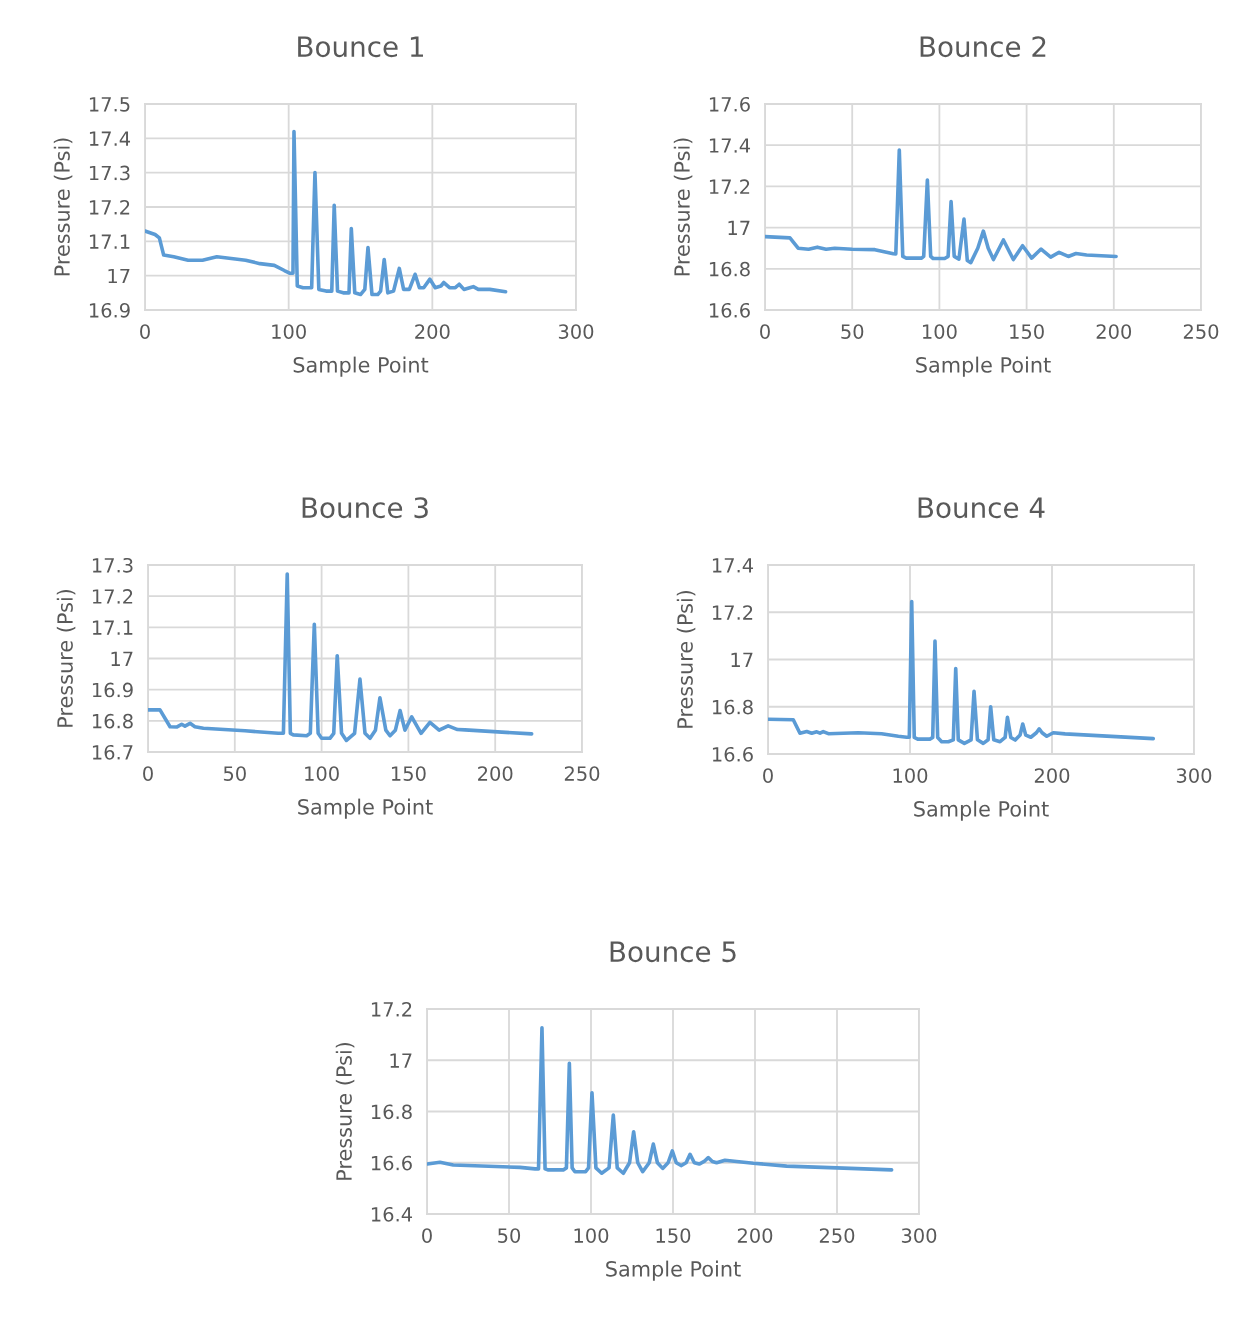 Image resolution: width=1247 pixels, height=1328 pixels. What do you see at coordinates (109, 104) in the screenshot?
I see `y-tick-label: 17.5` at bounding box center [109, 104].